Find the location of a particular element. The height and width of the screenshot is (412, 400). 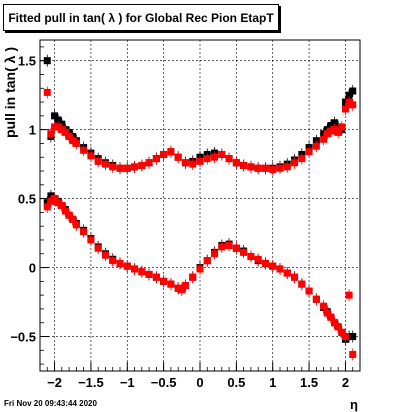

y-tick-label: 0 is located at coordinates (32, 268).